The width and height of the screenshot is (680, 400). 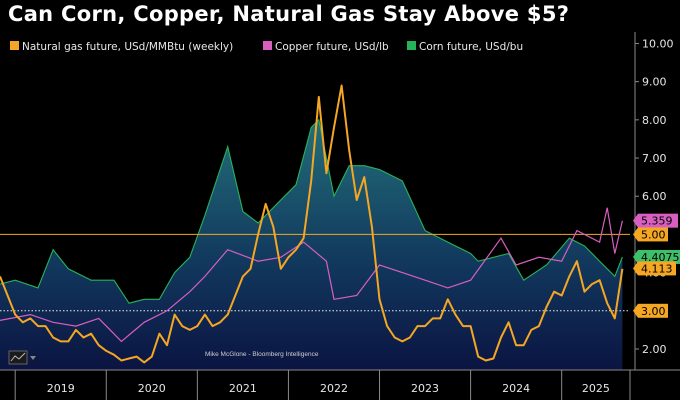 What do you see at coordinates (653, 234) in the screenshot?
I see `svg-text: 5.00` at bounding box center [653, 234].